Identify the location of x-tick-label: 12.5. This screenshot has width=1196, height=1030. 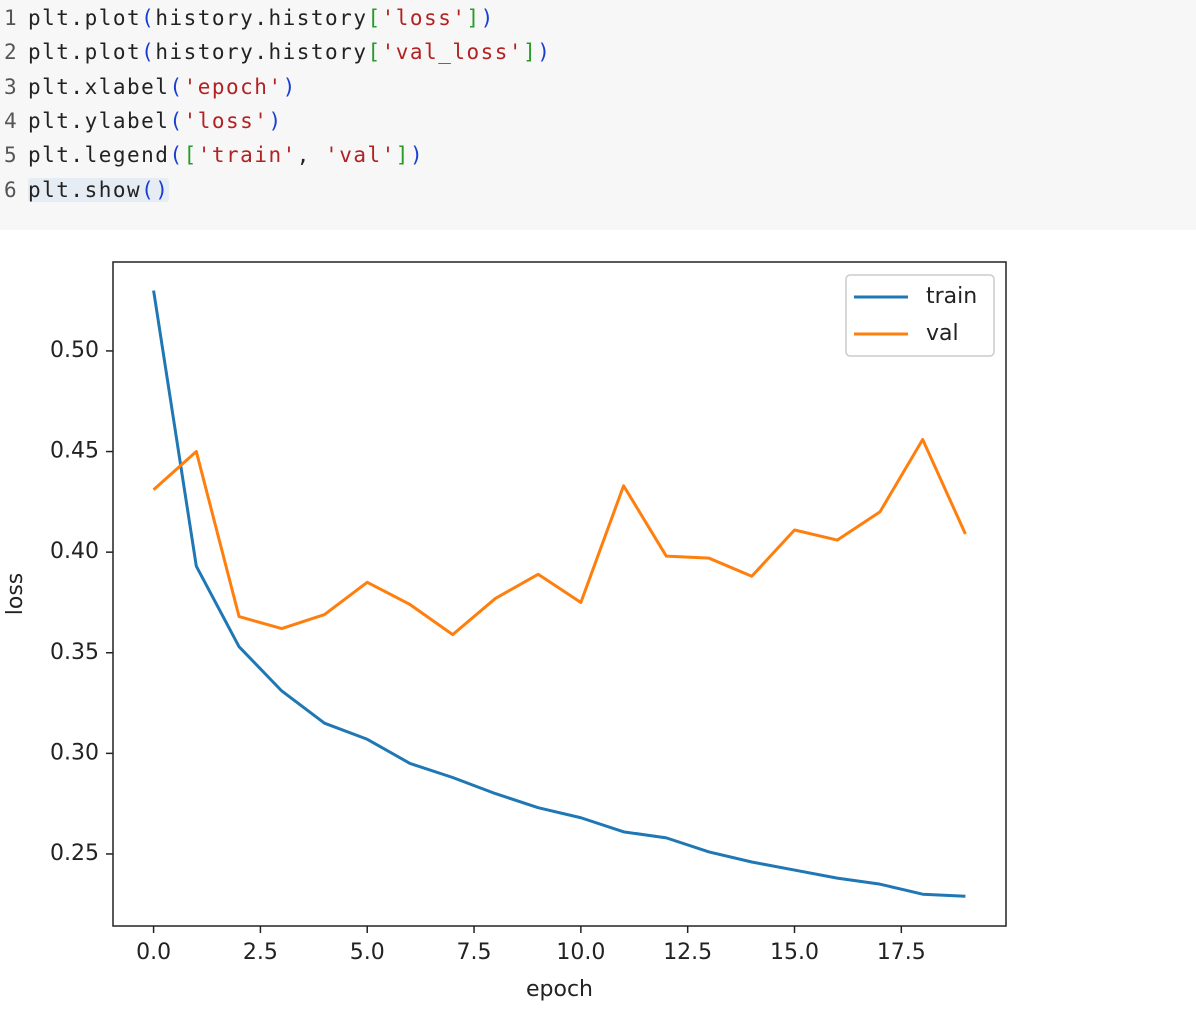
(687, 952).